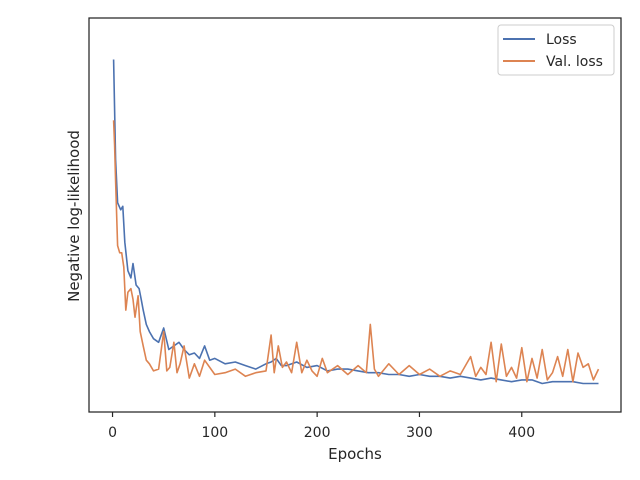 The height and width of the screenshot is (480, 640). What do you see at coordinates (112, 433) in the screenshot?
I see `x-tick-label: 0` at bounding box center [112, 433].